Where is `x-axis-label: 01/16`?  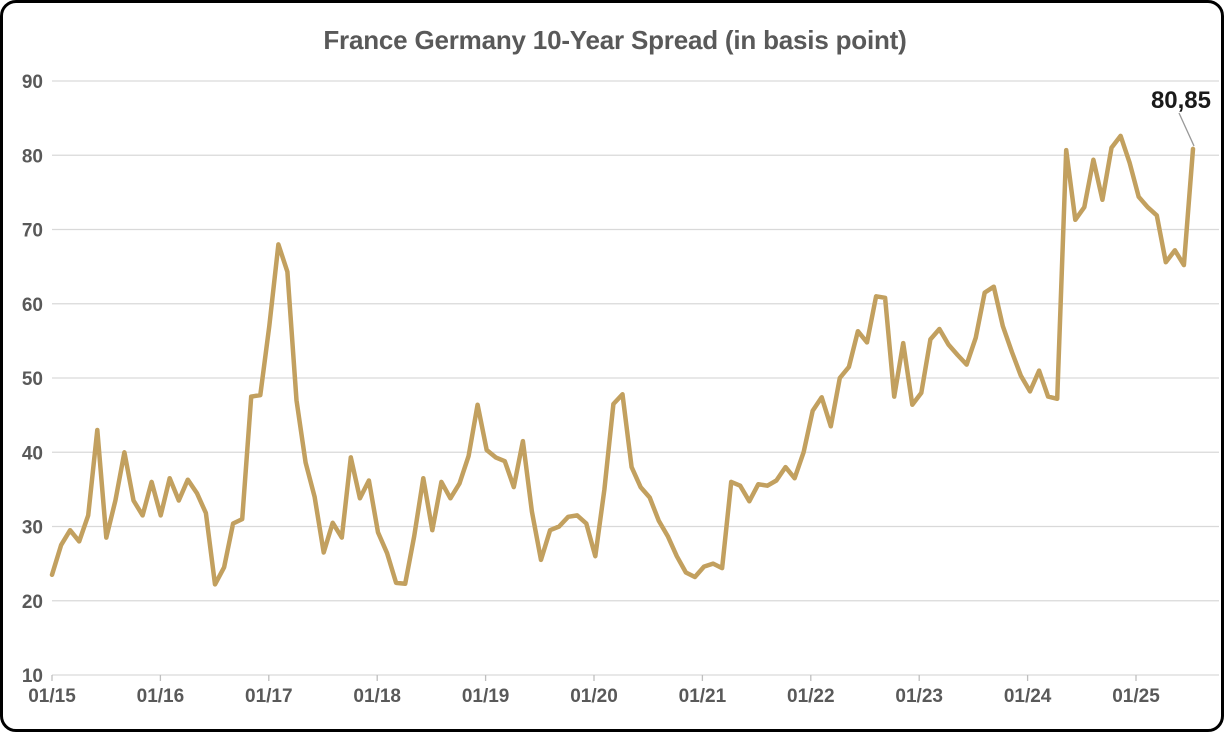 x-axis-label: 01/16 is located at coordinates (161, 696).